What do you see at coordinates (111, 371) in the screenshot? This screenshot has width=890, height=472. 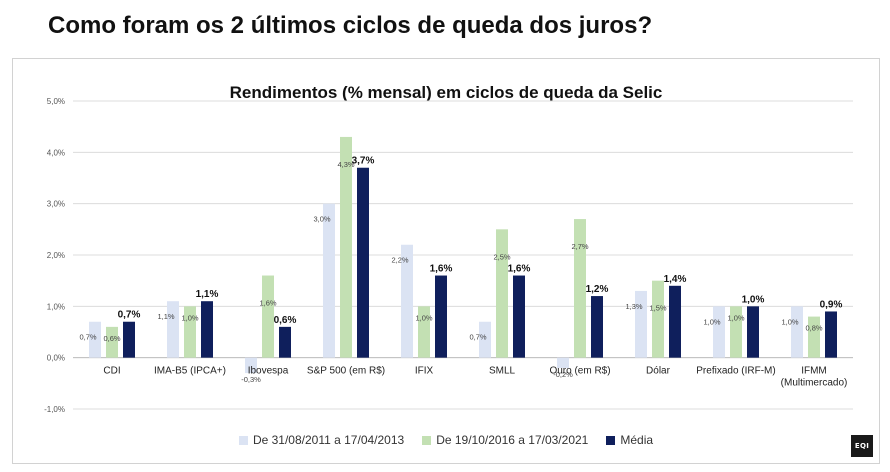 I see `x-tick-label: CDI` at bounding box center [111, 371].